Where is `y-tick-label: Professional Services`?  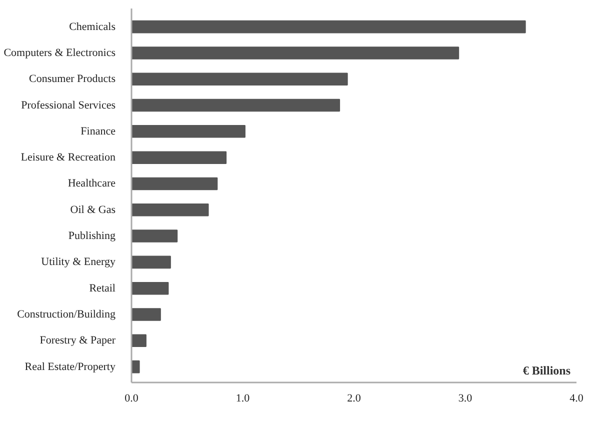 y-tick-label: Professional Services is located at coordinates (68, 105).